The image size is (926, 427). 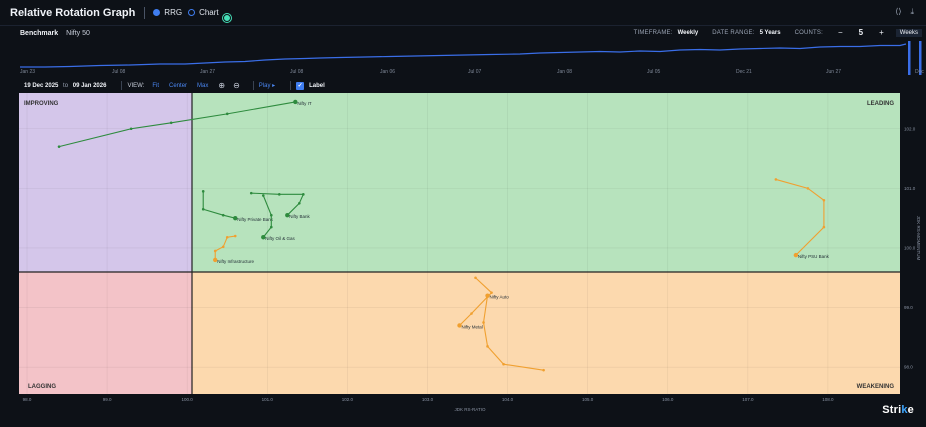 I want to click on x-tick-label: 106.0, so click(x=668, y=399).